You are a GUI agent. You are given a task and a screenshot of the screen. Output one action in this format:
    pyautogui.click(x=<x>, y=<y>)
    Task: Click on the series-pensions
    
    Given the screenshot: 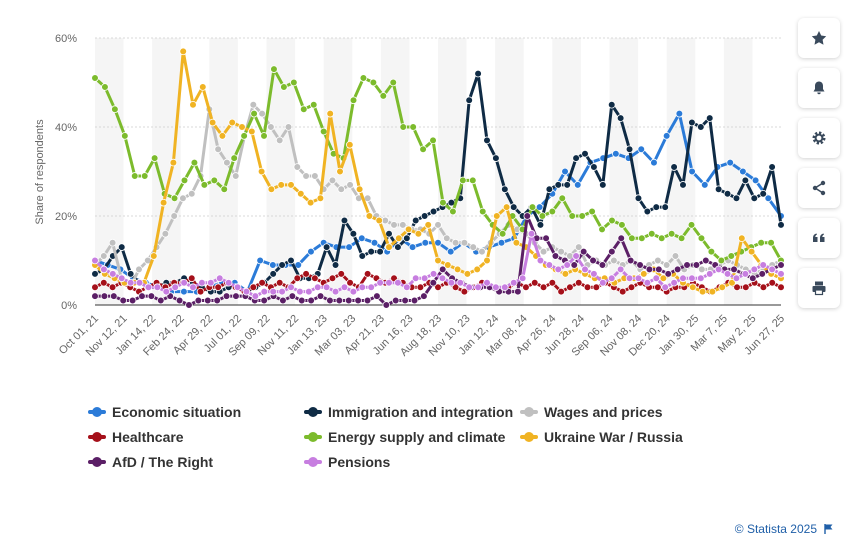 What is the action you would take?
    pyautogui.click(x=438, y=265)
    